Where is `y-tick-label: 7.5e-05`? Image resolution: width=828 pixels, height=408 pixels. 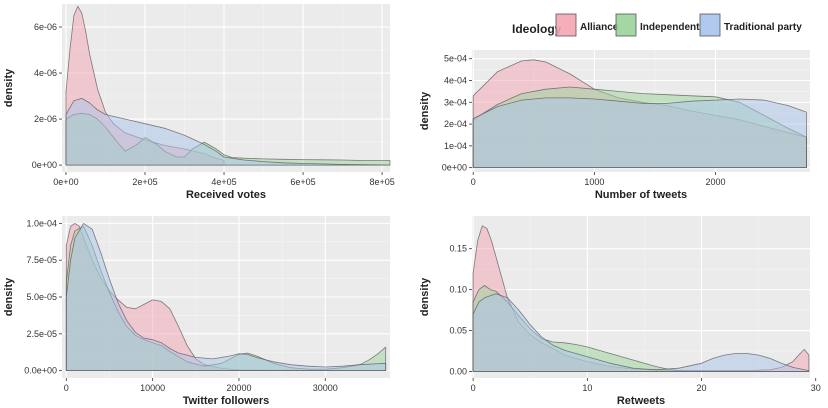
y-tick-label: 7.5e-05 is located at coordinates (41, 260).